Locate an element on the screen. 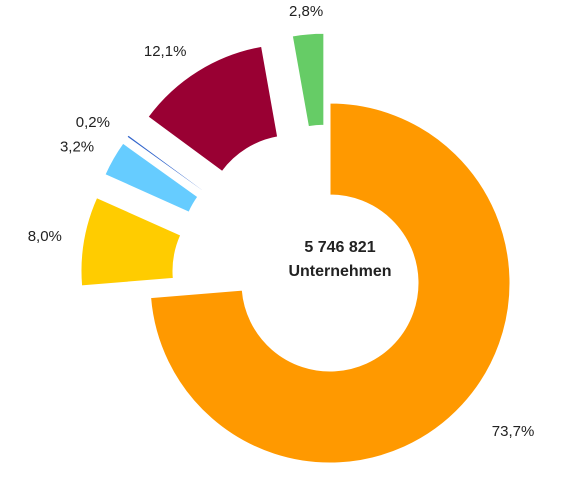  value-label: 3,2% is located at coordinates (77, 146).